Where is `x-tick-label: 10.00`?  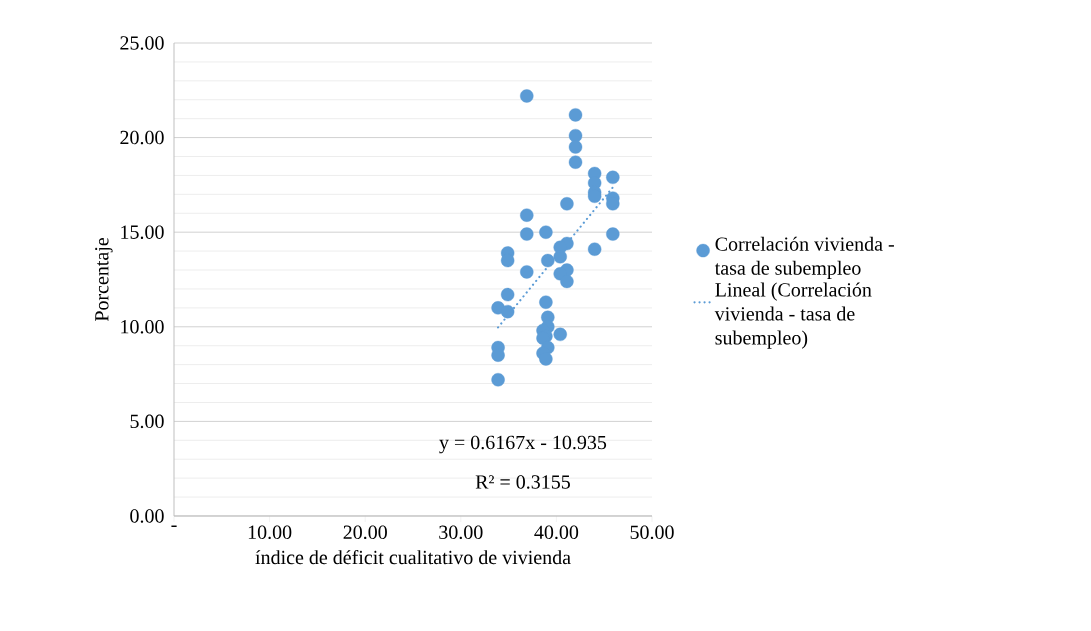
x-tick-label: 10.00 is located at coordinates (270, 532).